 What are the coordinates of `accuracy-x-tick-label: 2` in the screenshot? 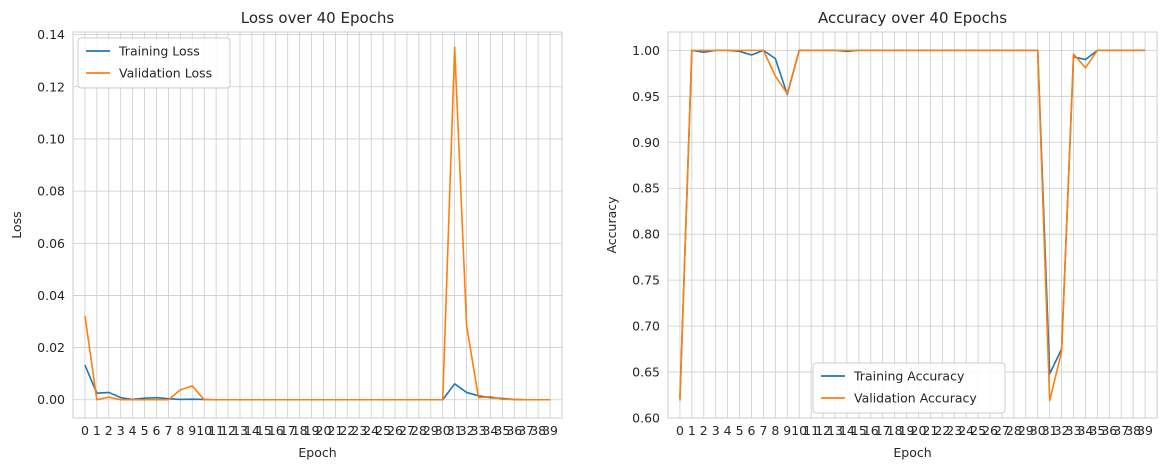 It's located at (704, 430).